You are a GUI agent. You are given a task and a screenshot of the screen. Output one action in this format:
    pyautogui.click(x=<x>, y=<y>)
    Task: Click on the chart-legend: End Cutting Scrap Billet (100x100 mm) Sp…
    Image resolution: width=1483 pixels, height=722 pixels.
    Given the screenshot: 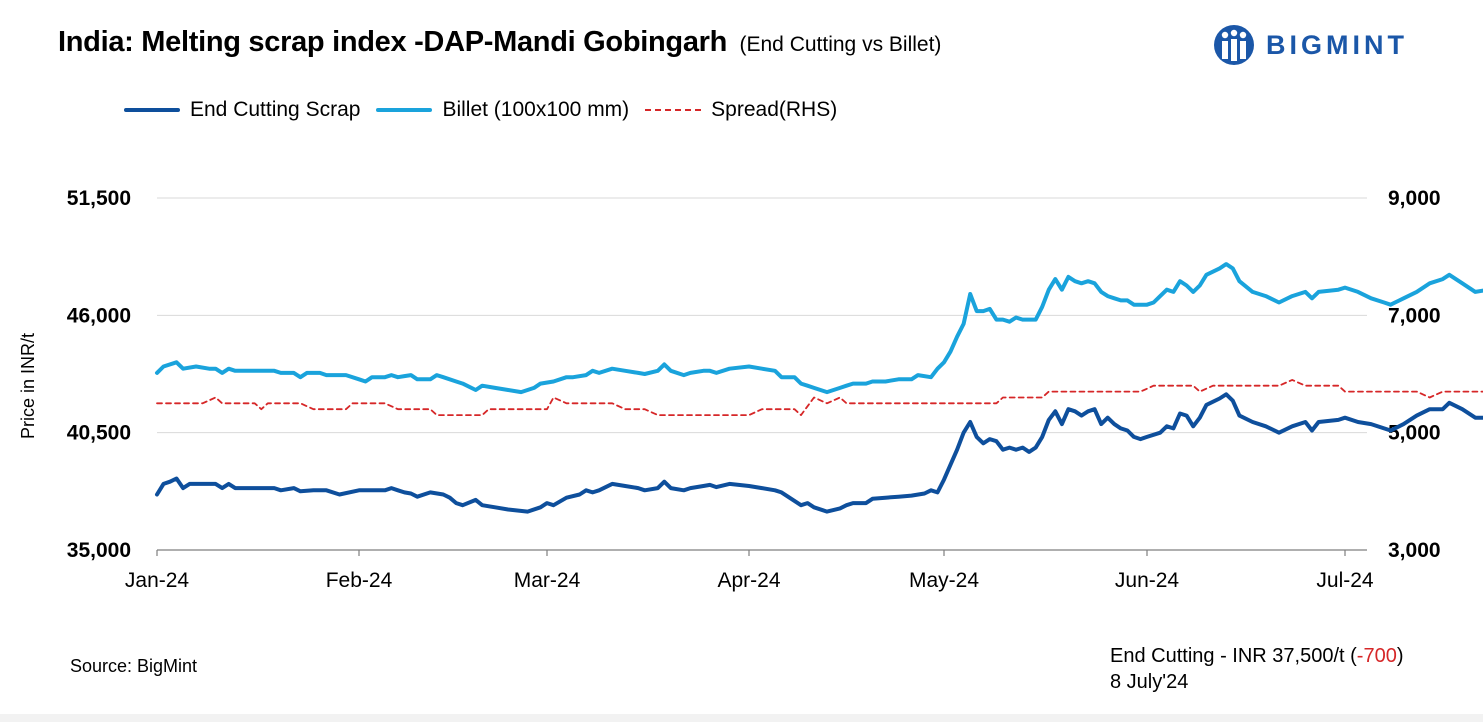 What is the action you would take?
    pyautogui.click(x=488, y=110)
    